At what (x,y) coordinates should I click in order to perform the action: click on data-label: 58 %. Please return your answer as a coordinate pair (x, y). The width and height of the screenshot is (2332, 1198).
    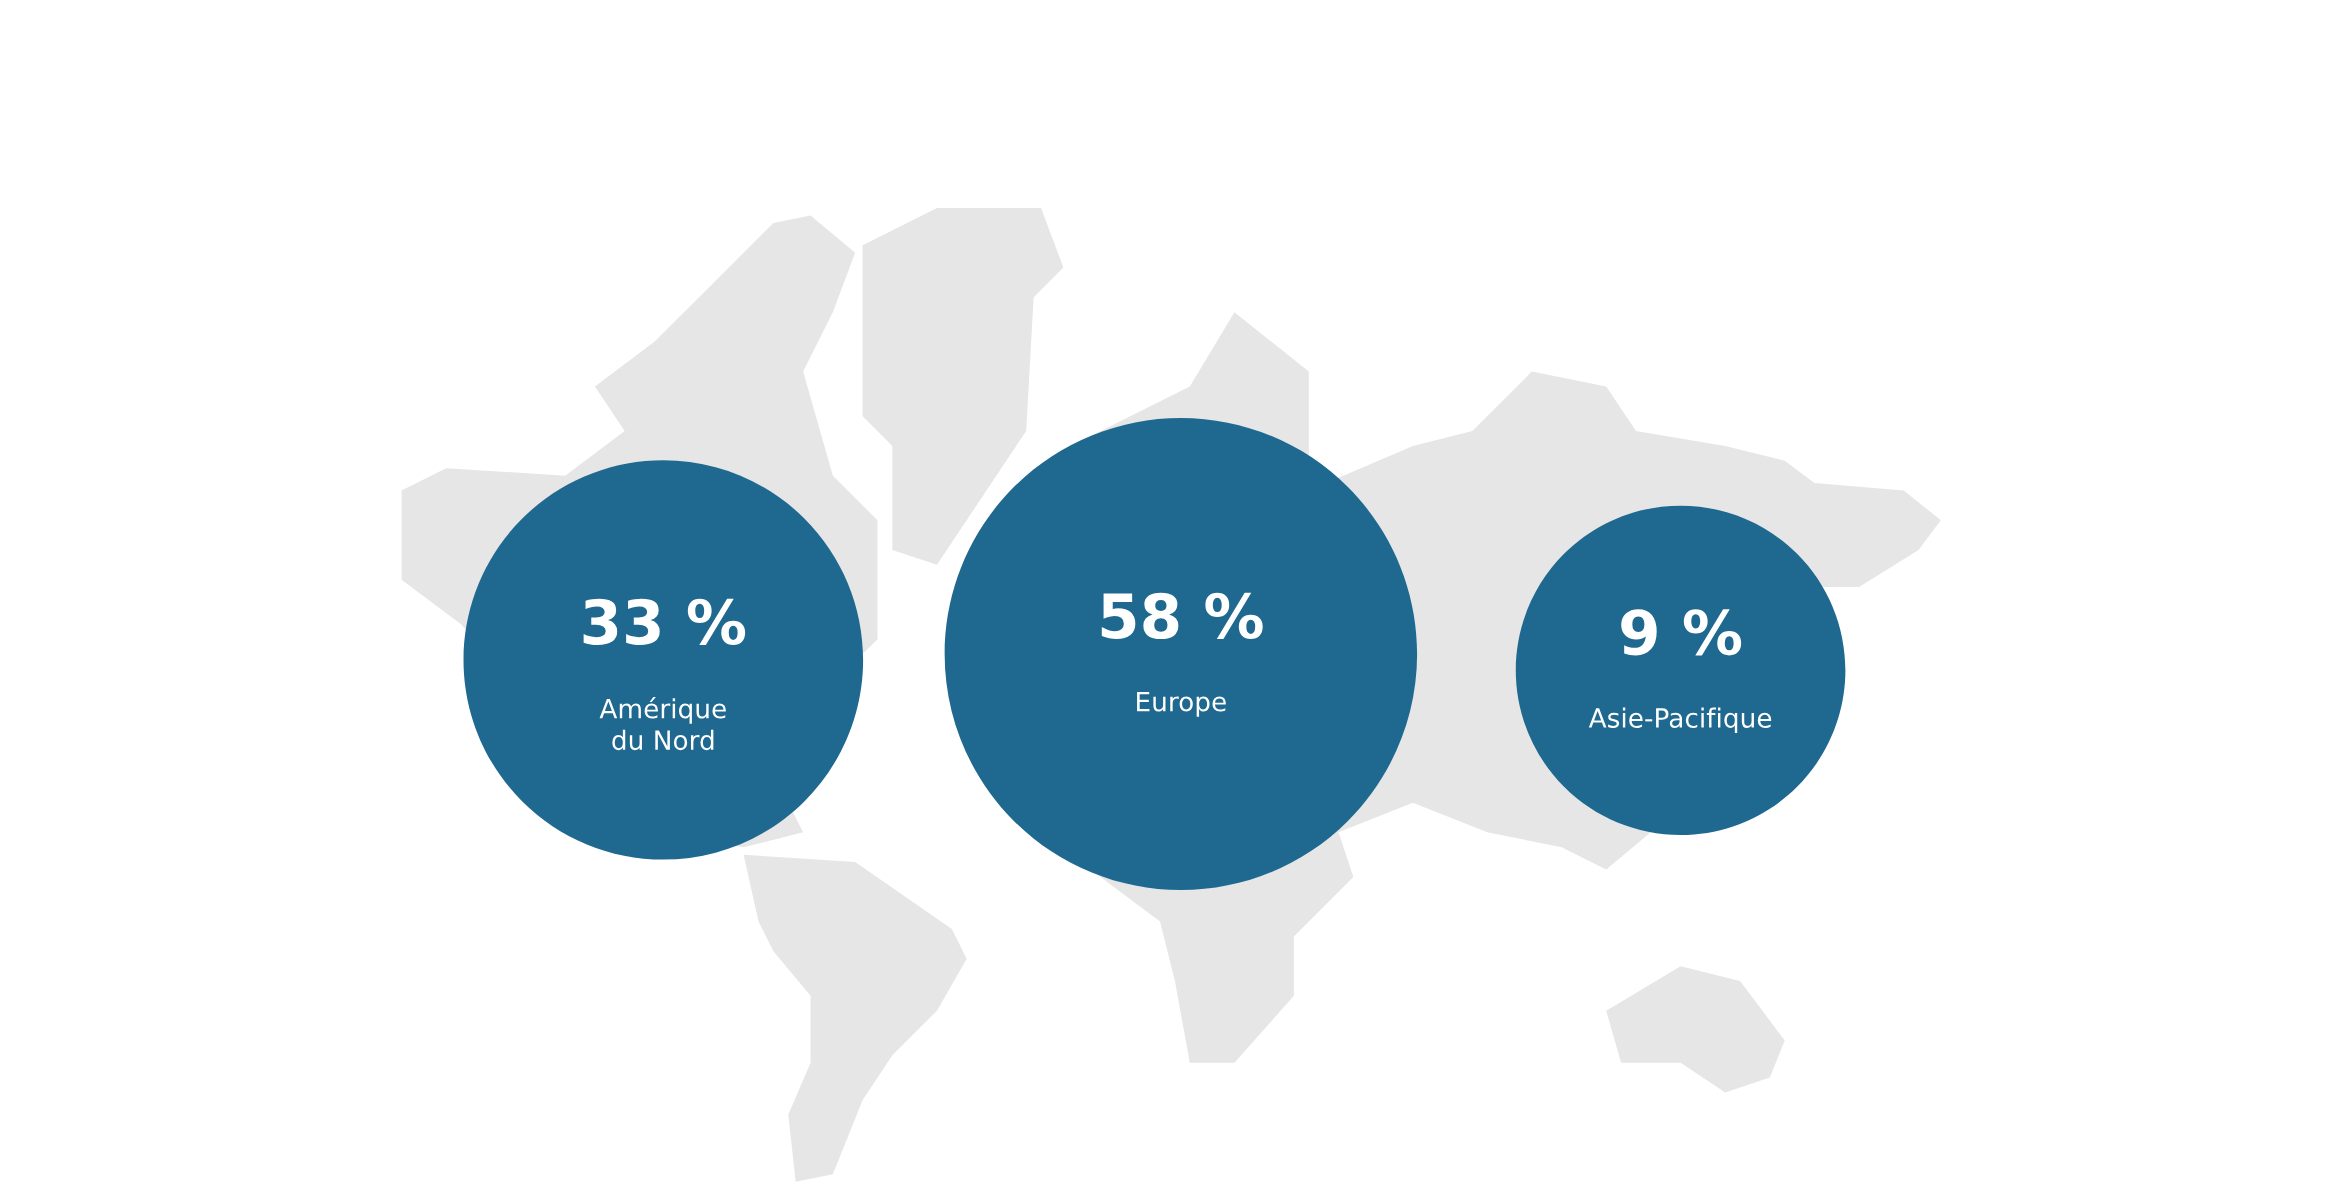
    Looking at the image, I should click on (1182, 616).